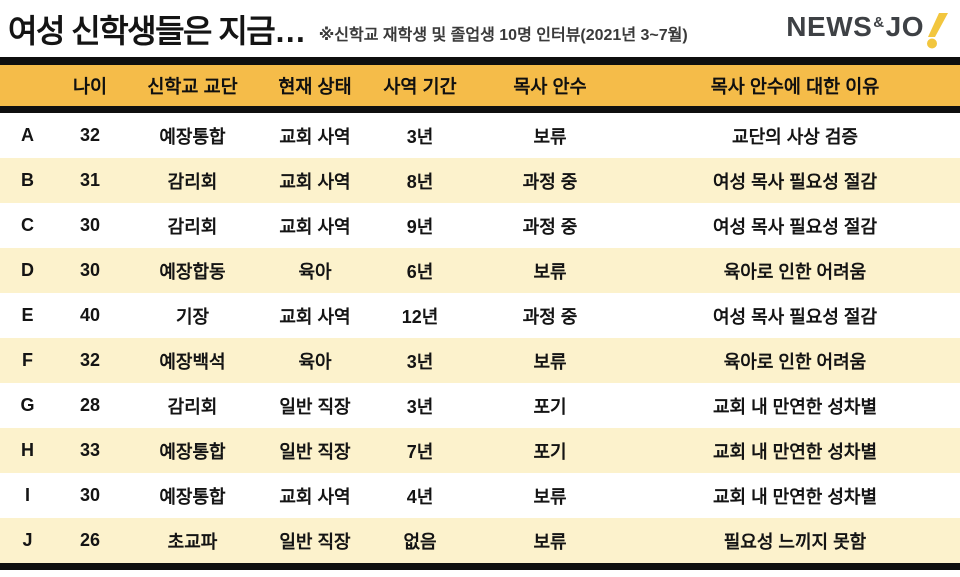 This screenshot has height=577, width=960. What do you see at coordinates (795, 136) in the screenshot?
I see `cell-reason: 교단의 사상 검증` at bounding box center [795, 136].